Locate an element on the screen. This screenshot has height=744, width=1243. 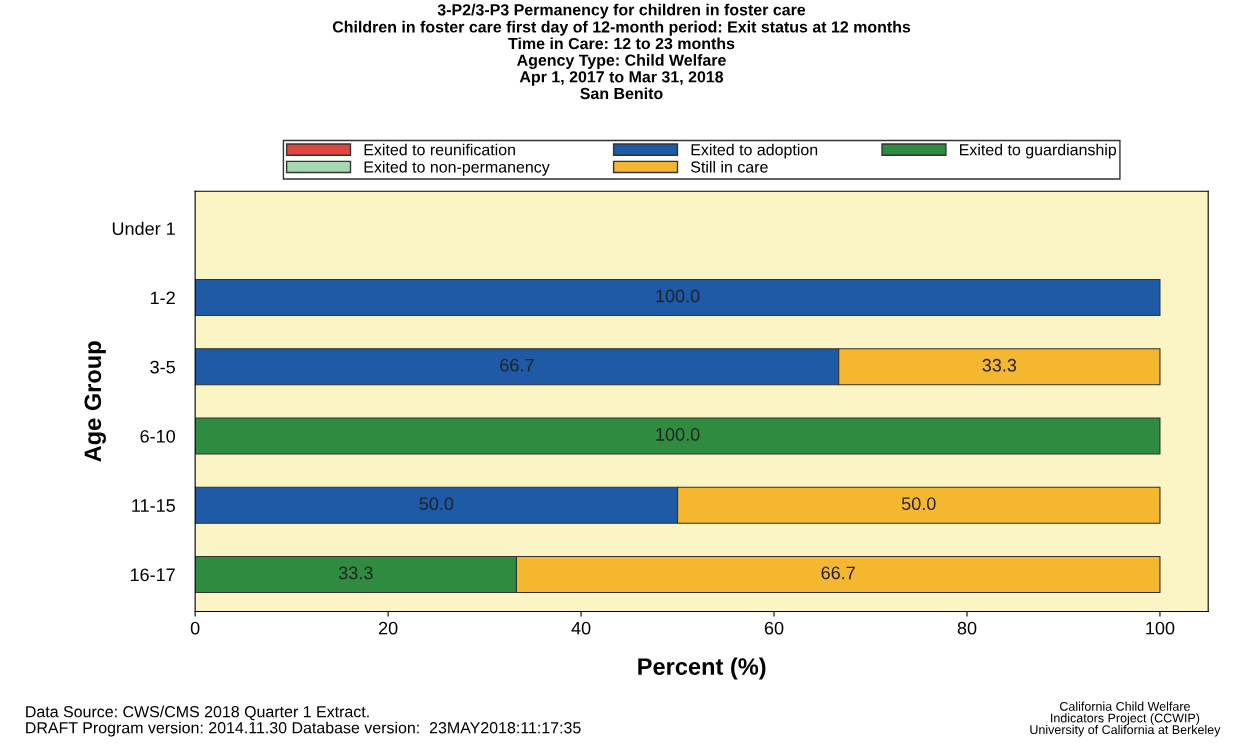
x-tick-label: 0 is located at coordinates (195, 628).